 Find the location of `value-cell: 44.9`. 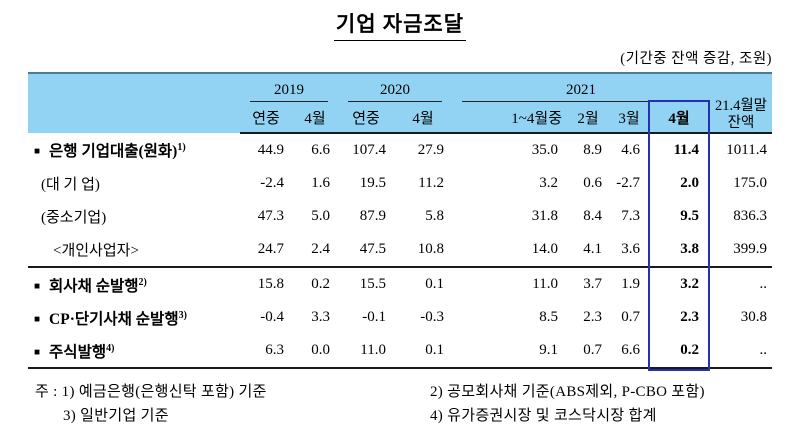

value-cell: 44.9 is located at coordinates (270, 150).